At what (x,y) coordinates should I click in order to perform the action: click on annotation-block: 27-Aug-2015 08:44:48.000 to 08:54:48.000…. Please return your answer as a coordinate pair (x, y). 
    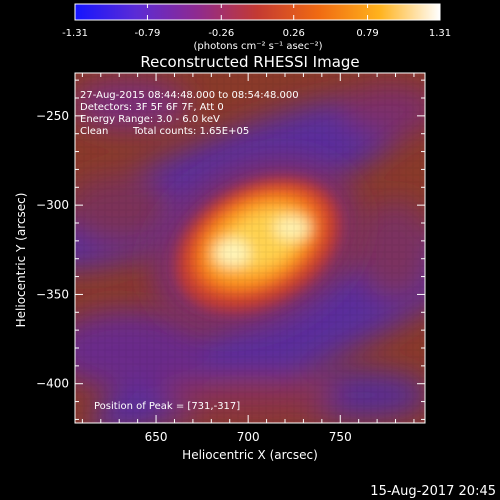
    Looking at the image, I should click on (189, 113).